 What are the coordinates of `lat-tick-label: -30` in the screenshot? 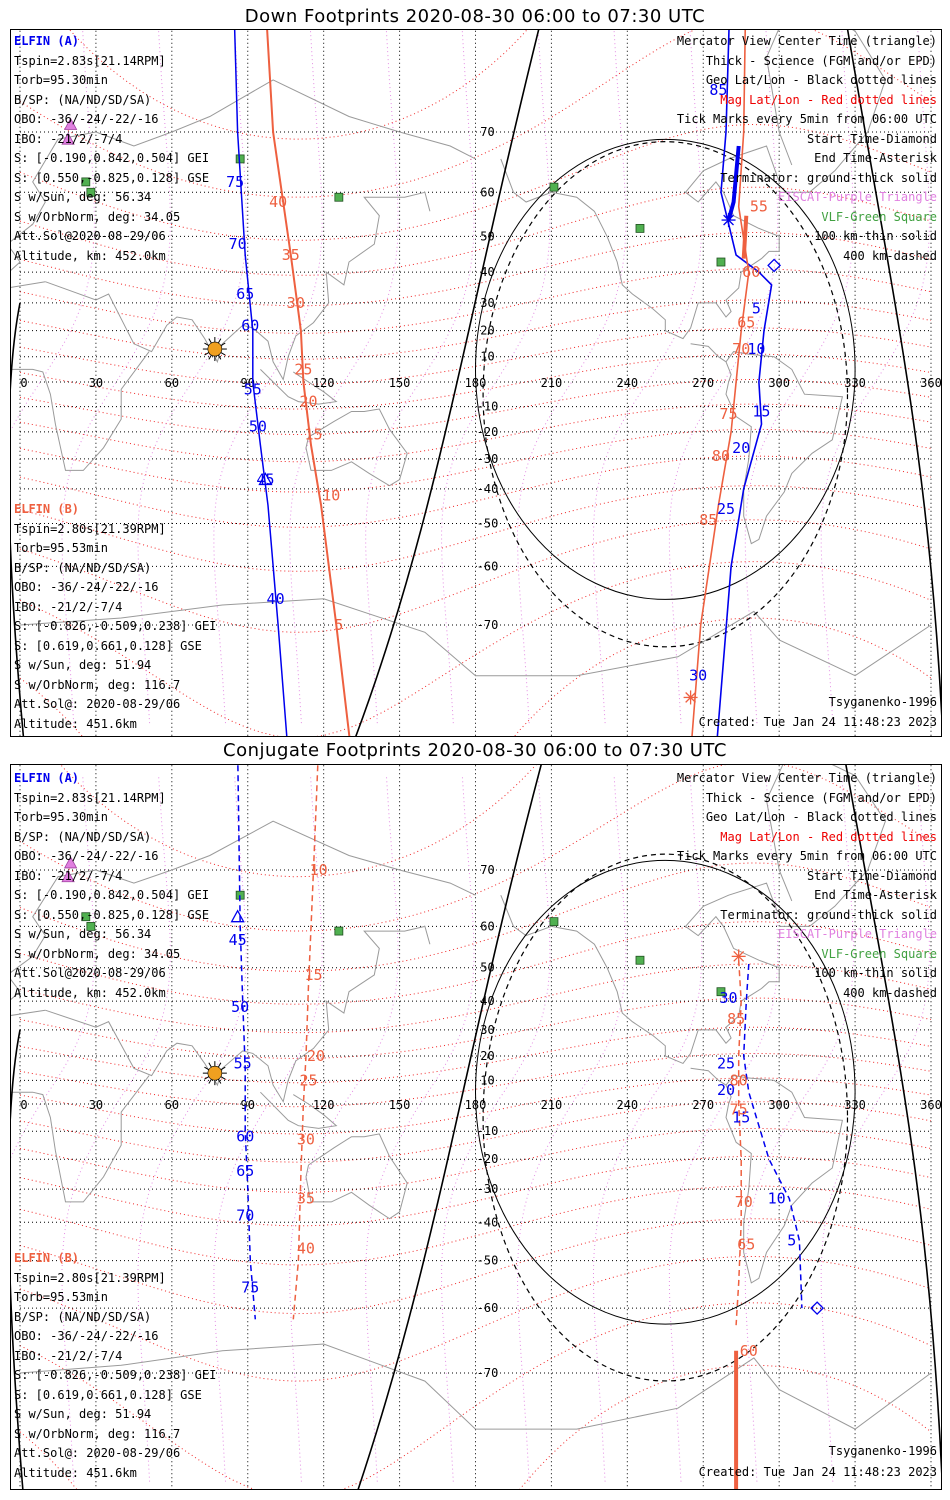 It's located at (488, 1189).